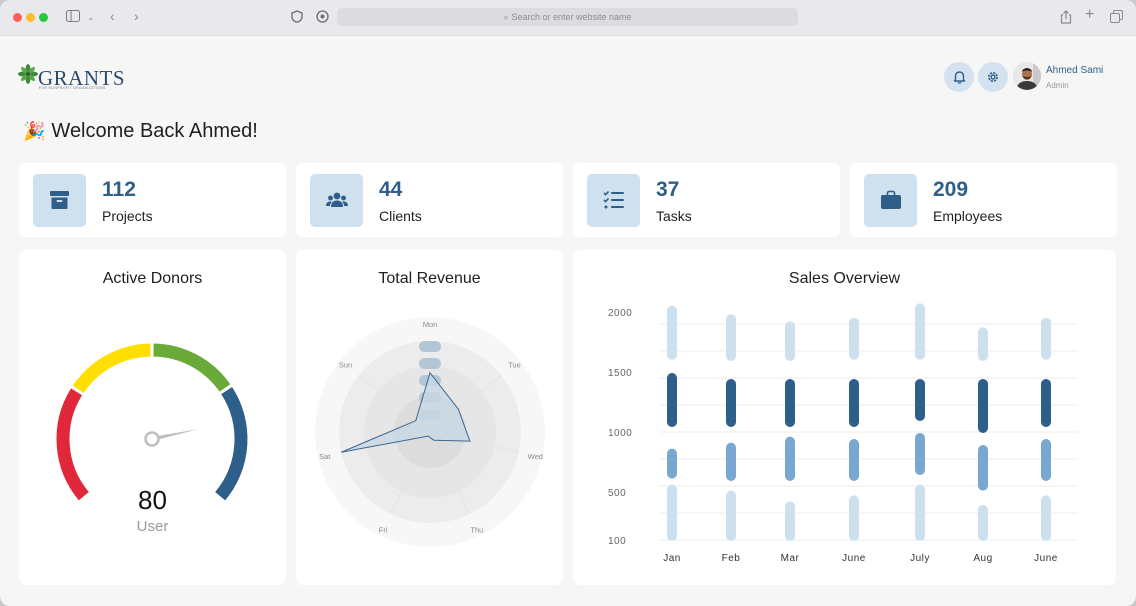  What do you see at coordinates (672, 558) in the screenshot?
I see `x-tick-label: Jan` at bounding box center [672, 558].